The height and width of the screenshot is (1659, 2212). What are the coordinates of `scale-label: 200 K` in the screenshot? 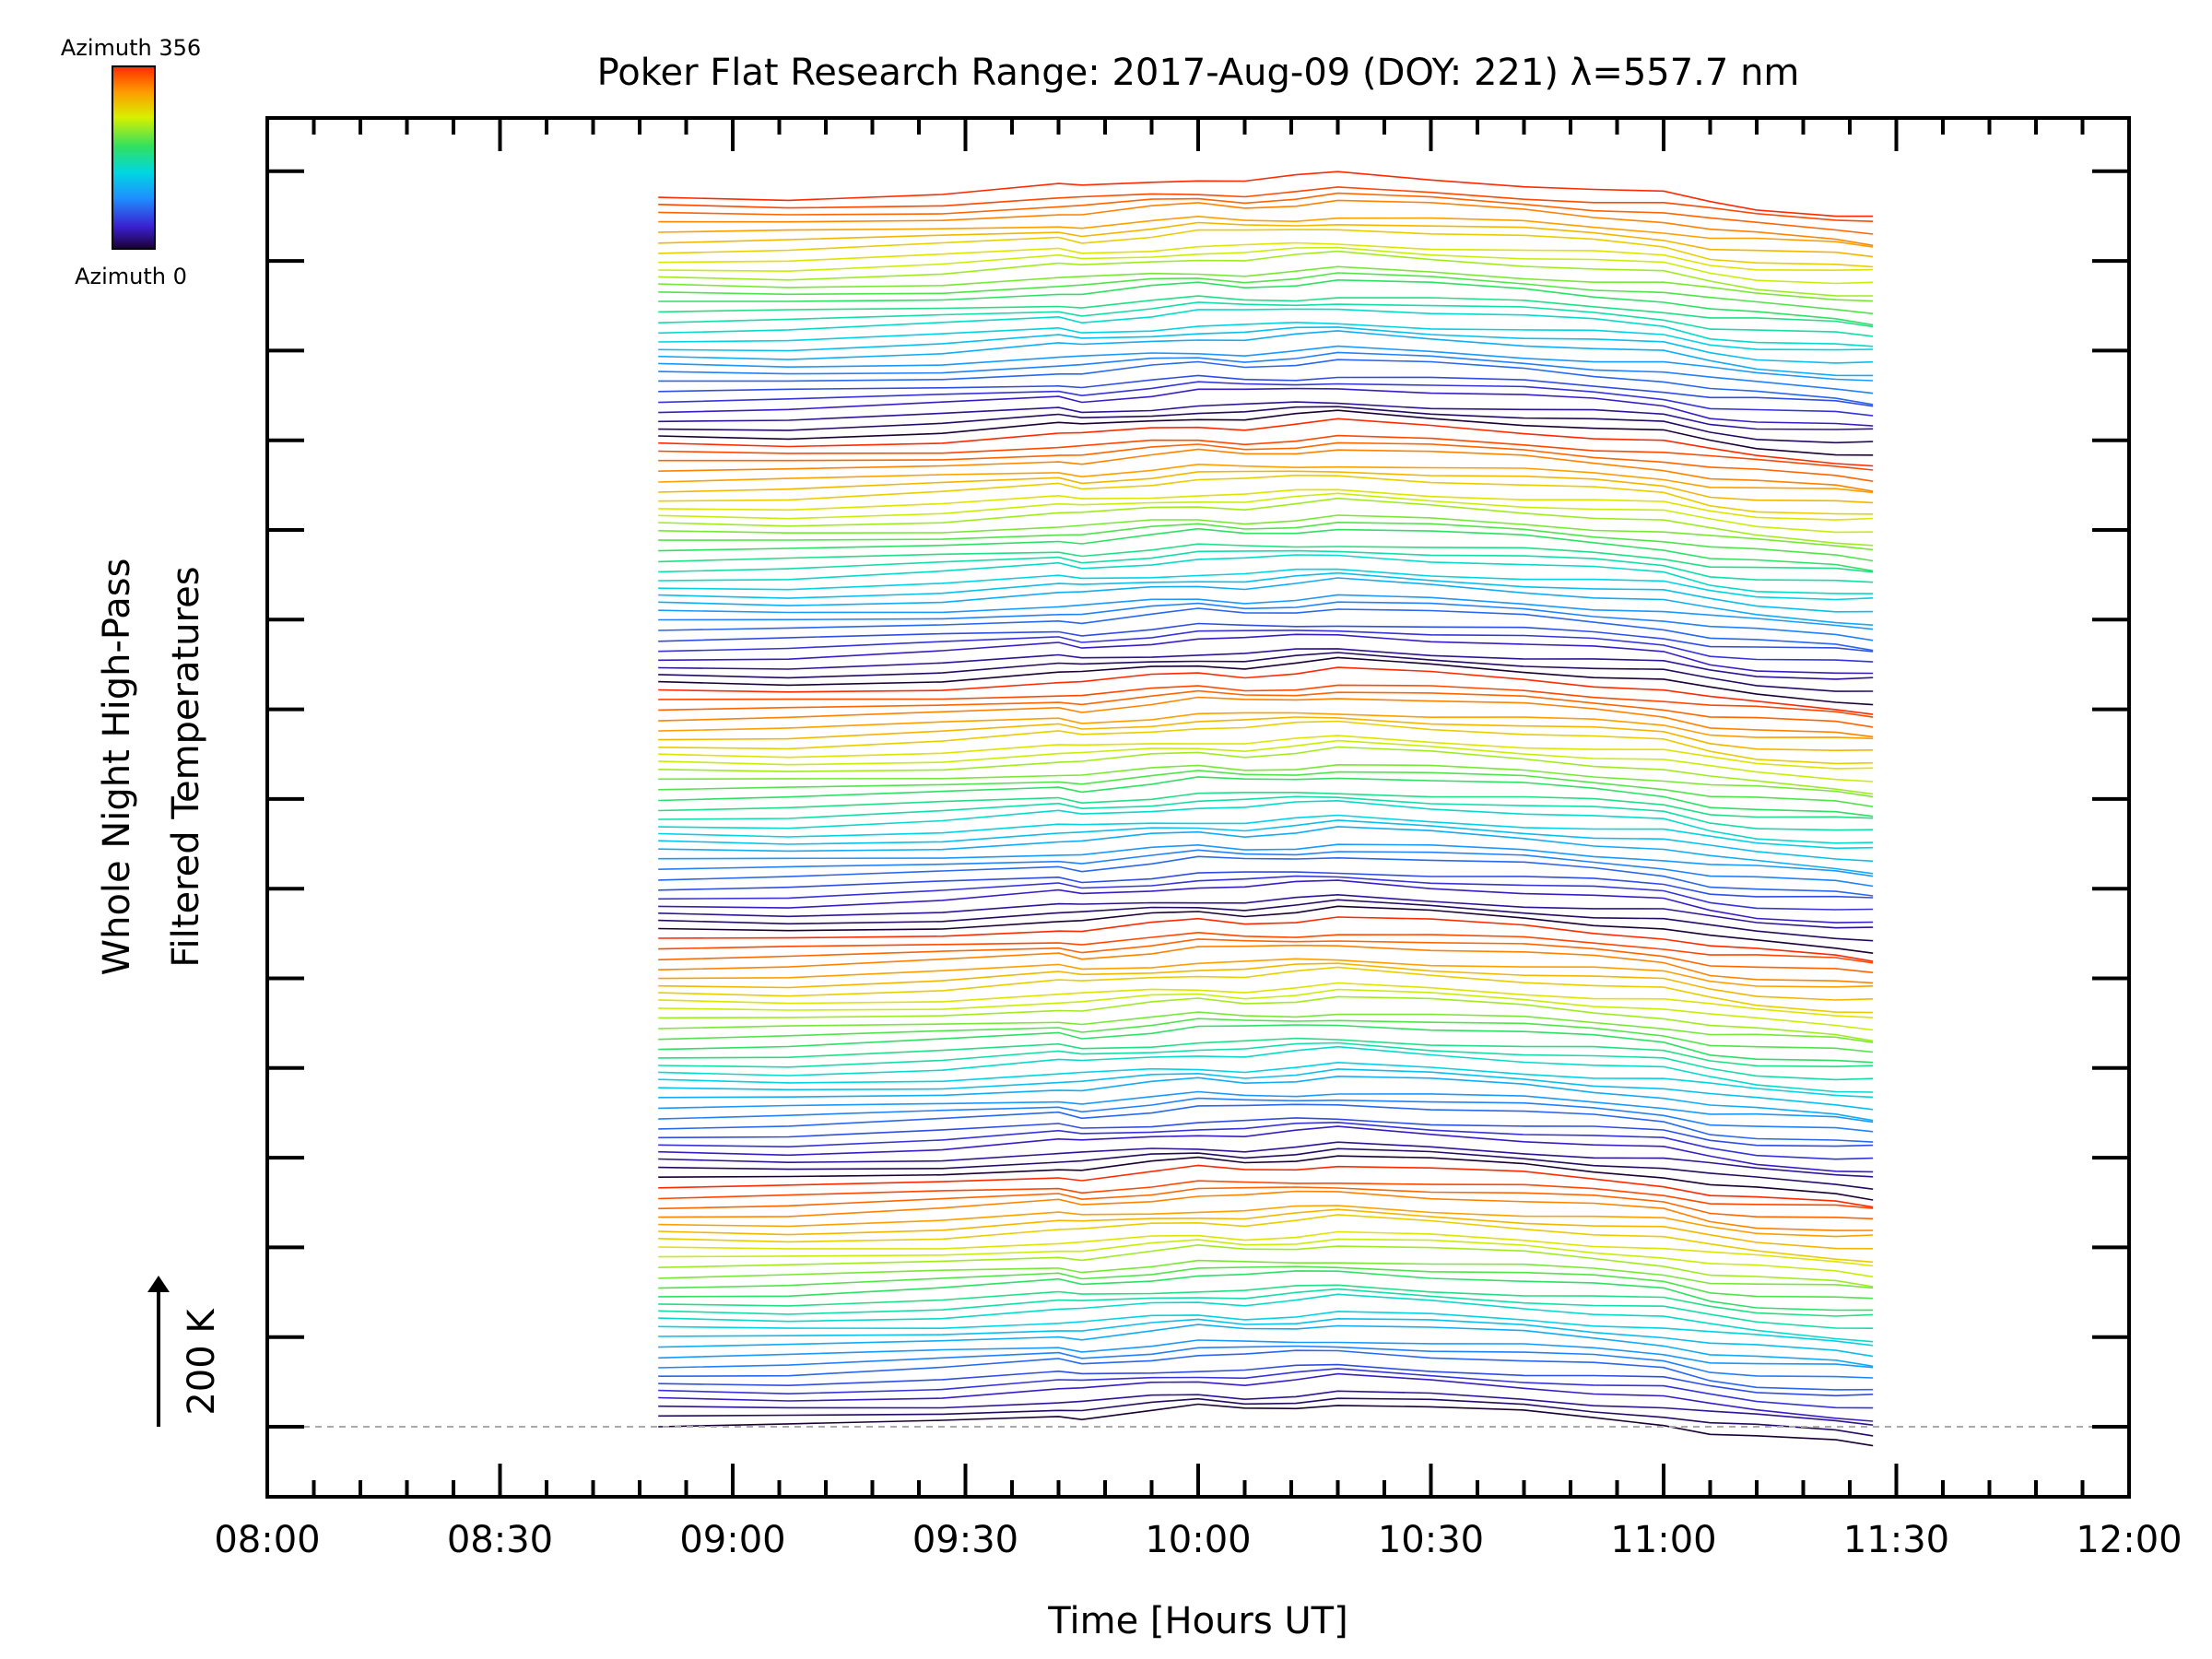 It's located at (202, 1362).